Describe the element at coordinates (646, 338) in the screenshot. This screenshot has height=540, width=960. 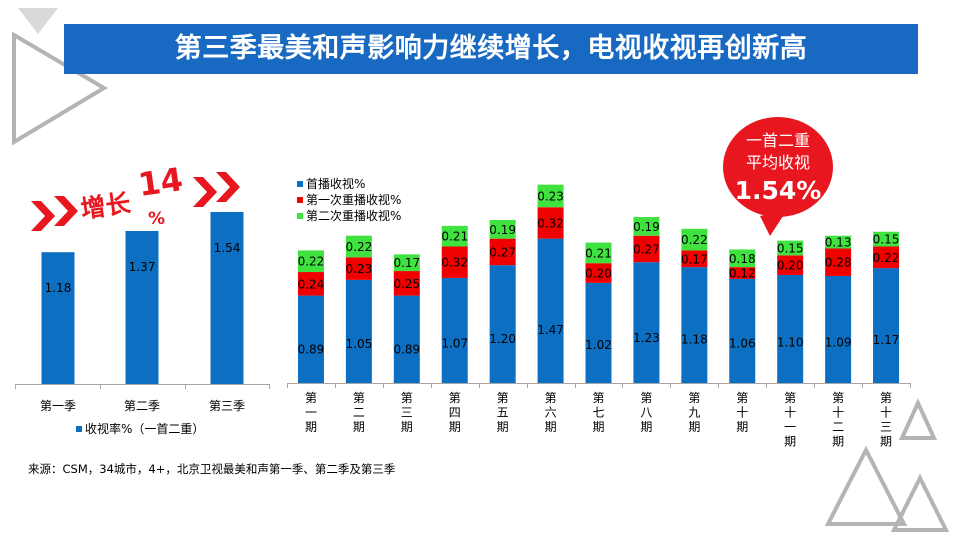
I see `segment-value-label: 1.23` at that location.